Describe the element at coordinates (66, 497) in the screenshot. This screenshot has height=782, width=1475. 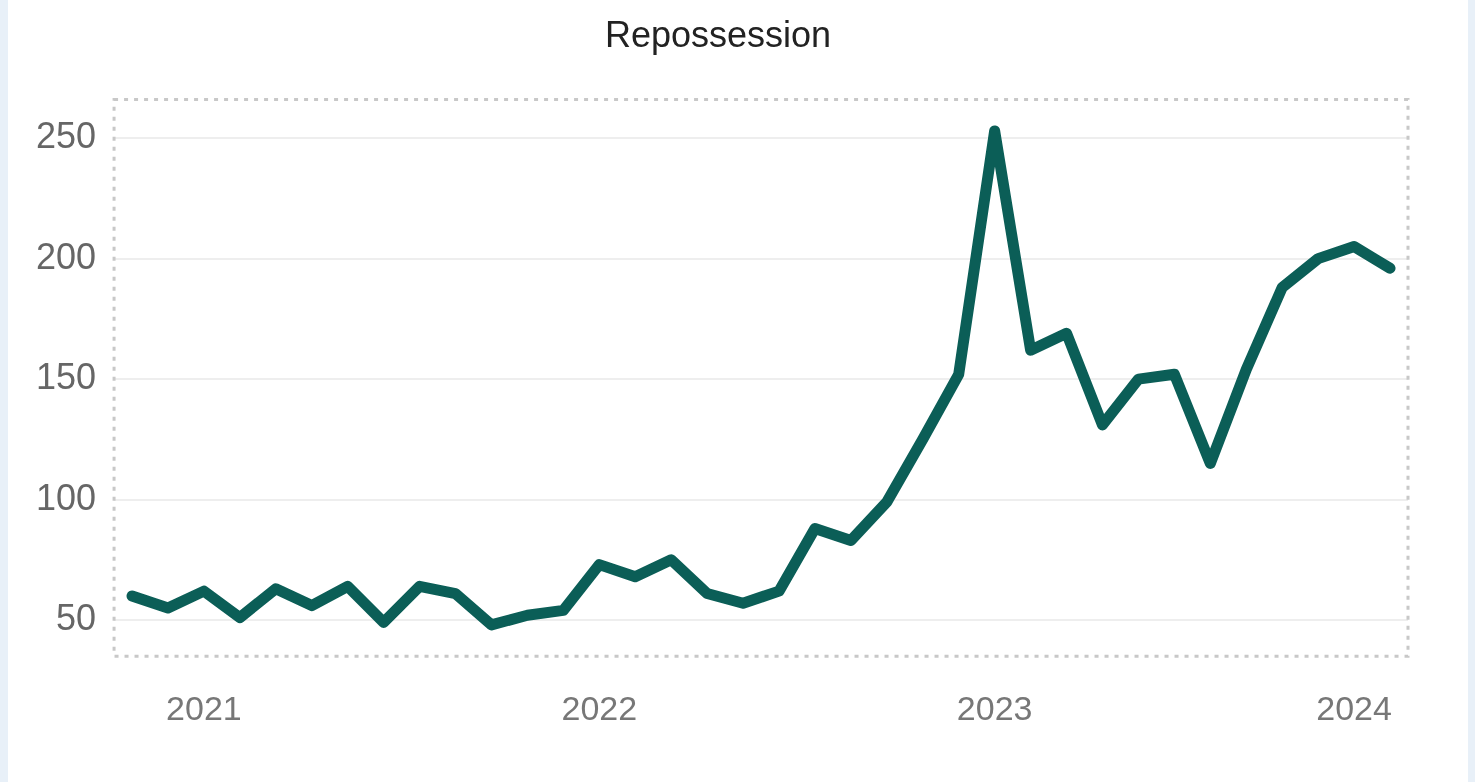
I see `y-tick-label: 100` at that location.